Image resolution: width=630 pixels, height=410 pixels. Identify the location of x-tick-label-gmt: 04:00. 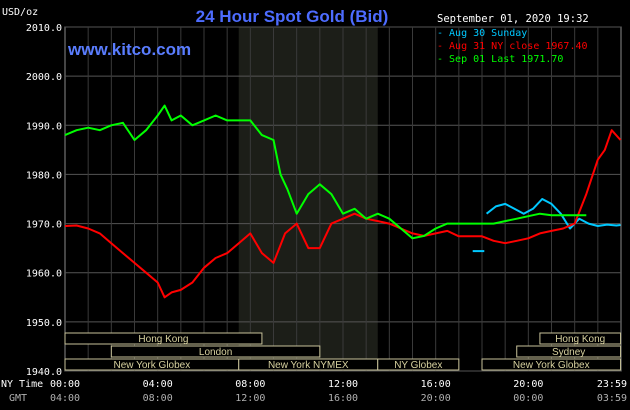
(65, 398).